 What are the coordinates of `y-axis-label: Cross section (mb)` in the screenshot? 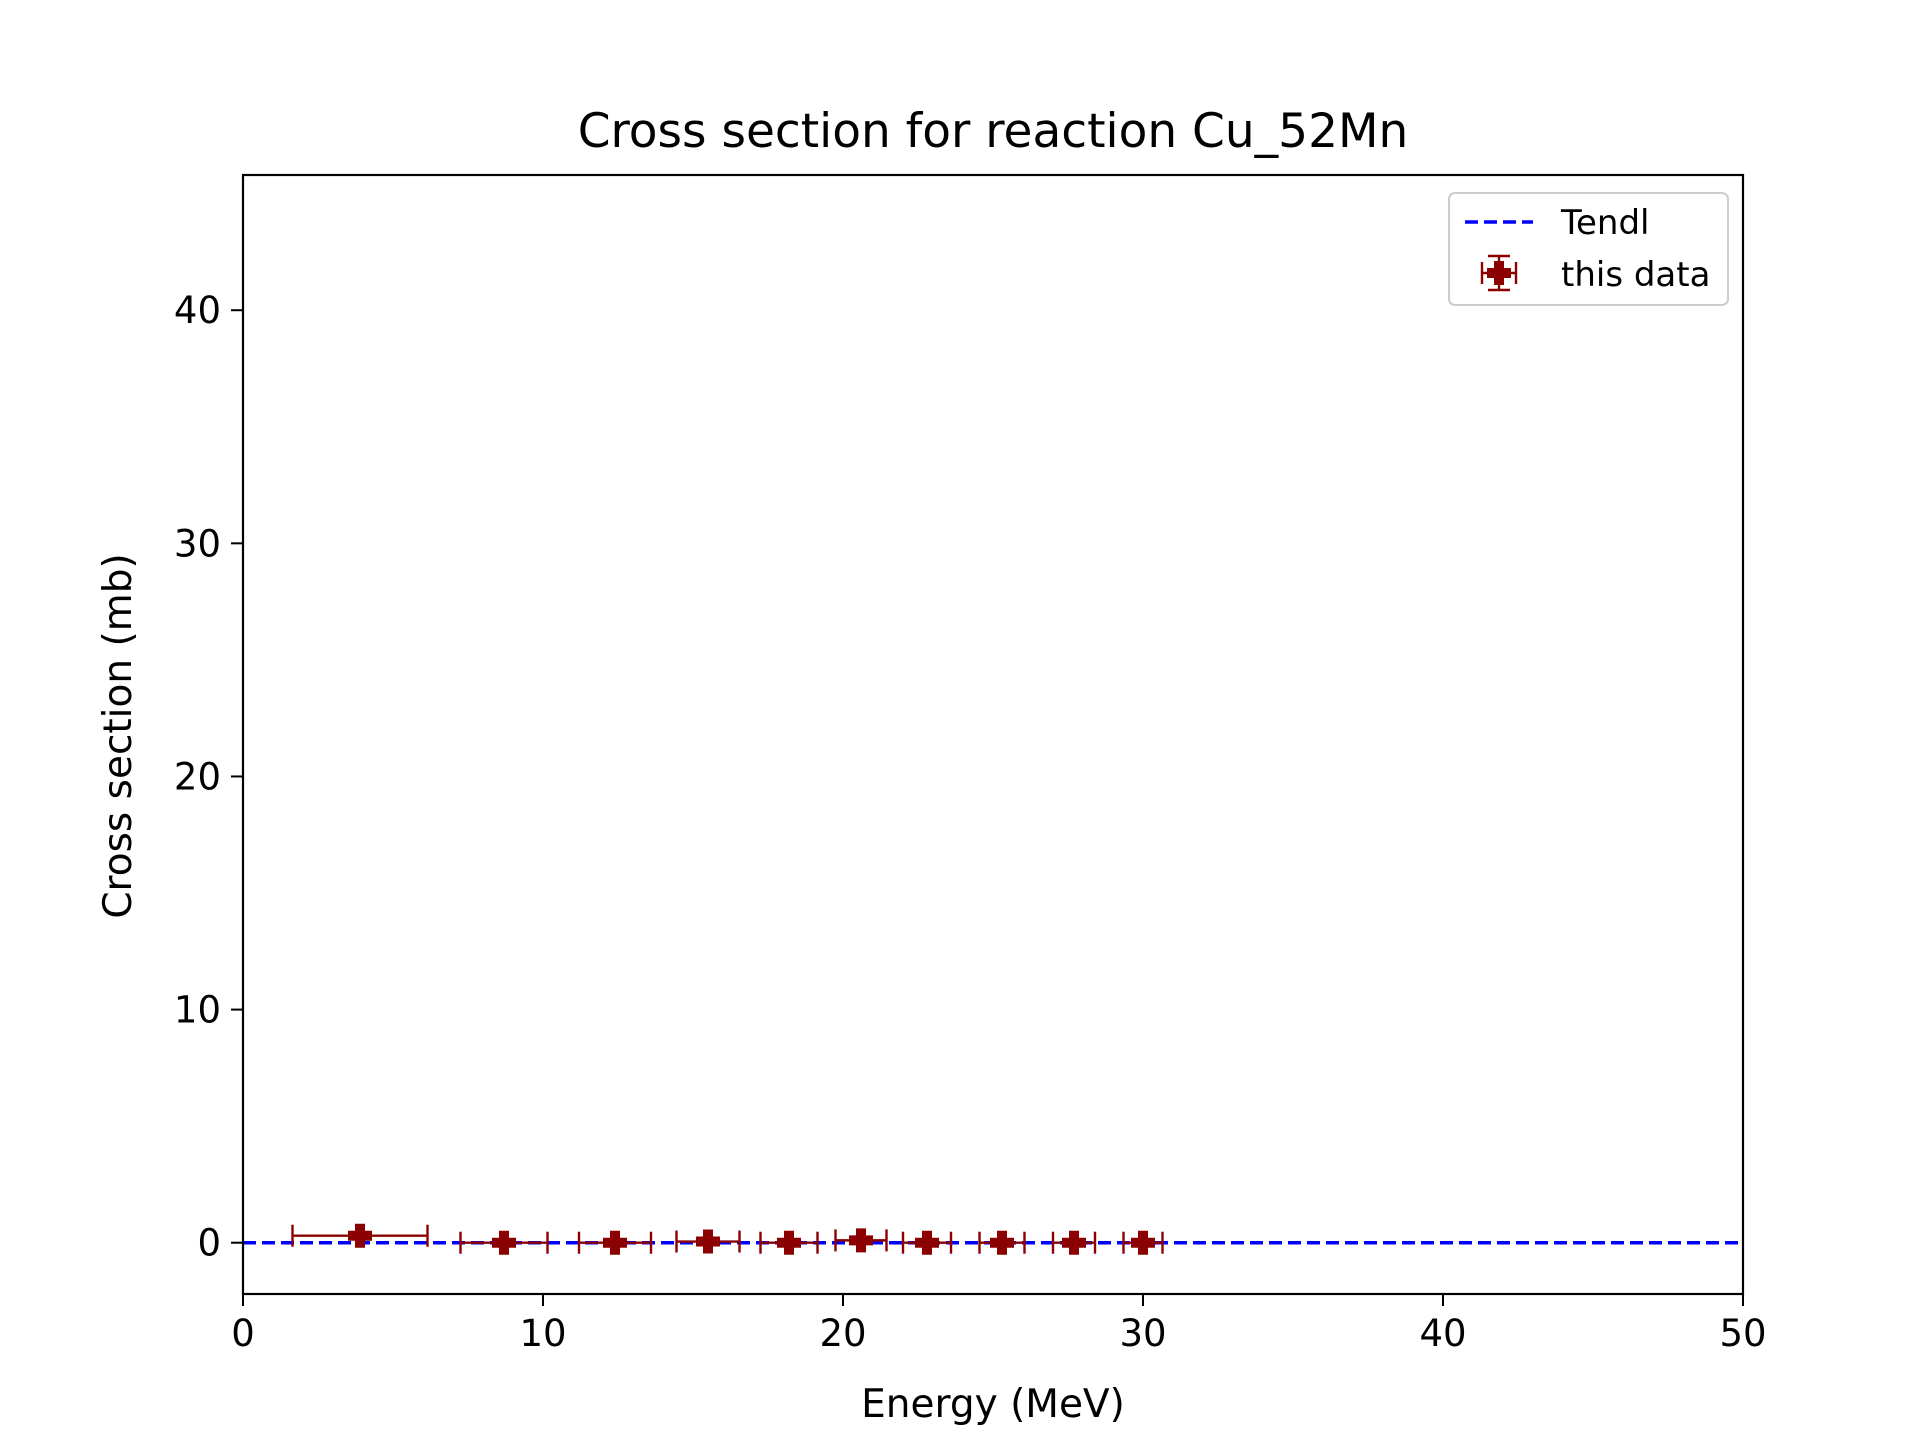 It's located at (118, 735).